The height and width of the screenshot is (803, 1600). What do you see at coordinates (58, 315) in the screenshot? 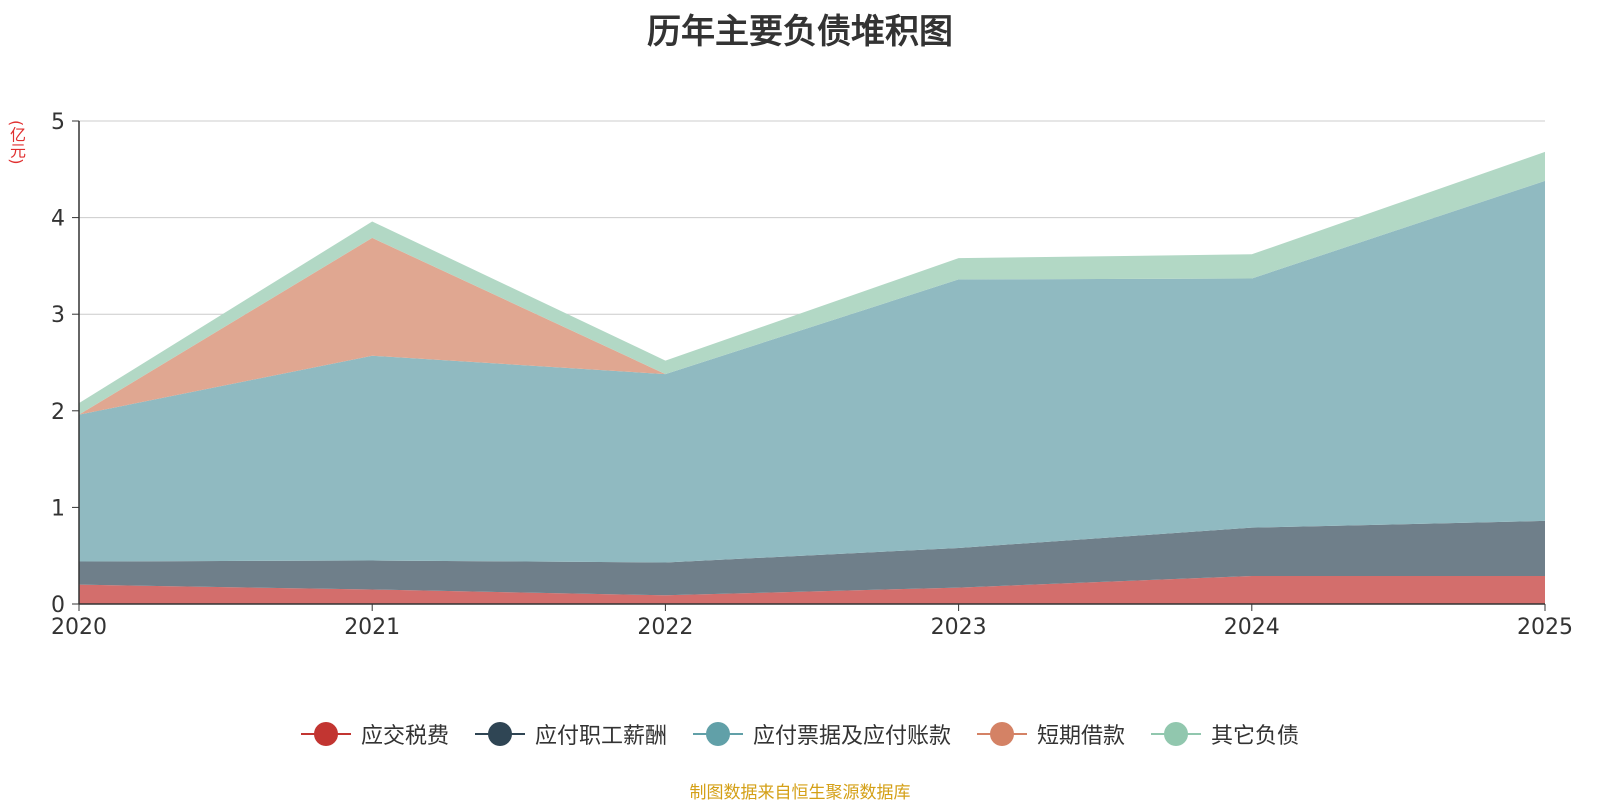
I see `y-tick-label: 3` at bounding box center [58, 315].